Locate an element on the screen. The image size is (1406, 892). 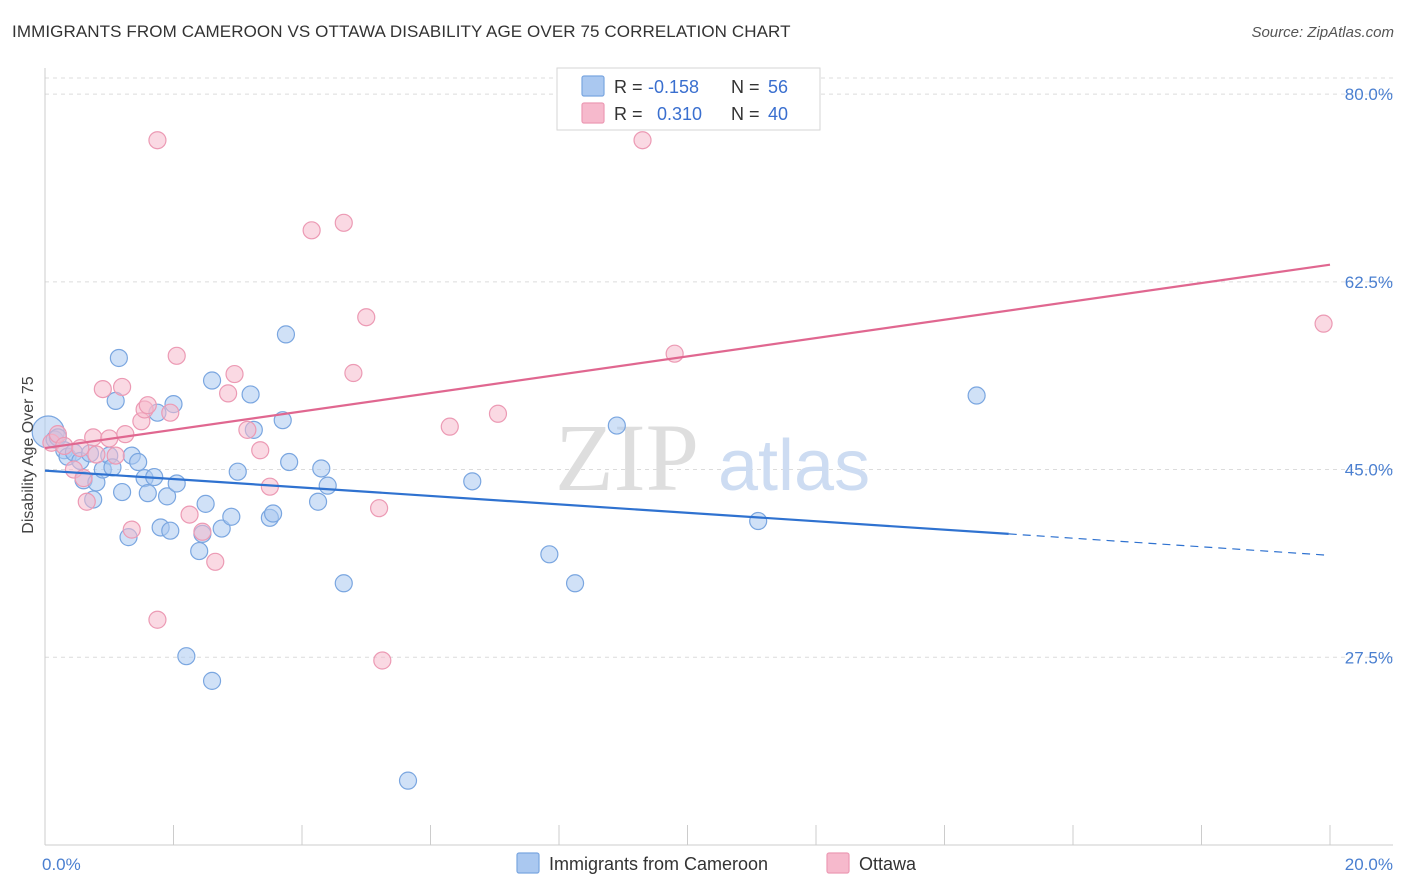
legend-swatch-blue is located at coordinates (593, 86).